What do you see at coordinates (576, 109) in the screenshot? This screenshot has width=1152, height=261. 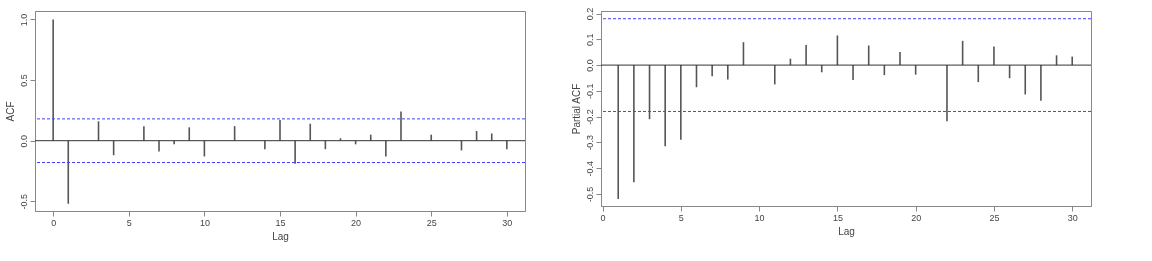 I see `y-axis-title: Partial ACF` at bounding box center [576, 109].